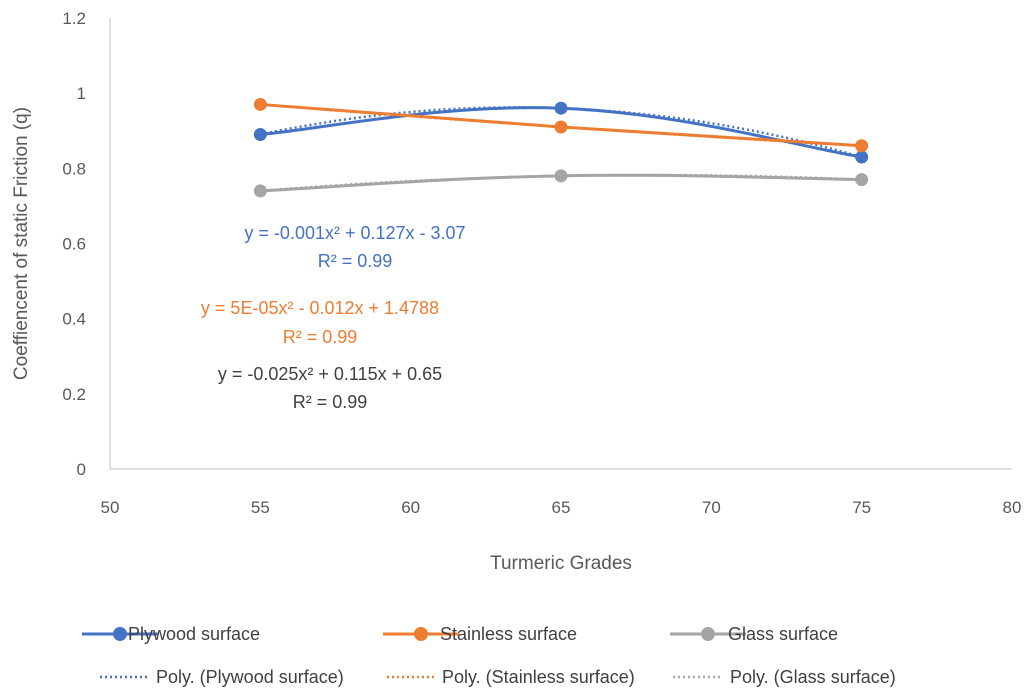  Describe the element at coordinates (410, 507) in the screenshot. I see `x-tick-label: 60` at that location.